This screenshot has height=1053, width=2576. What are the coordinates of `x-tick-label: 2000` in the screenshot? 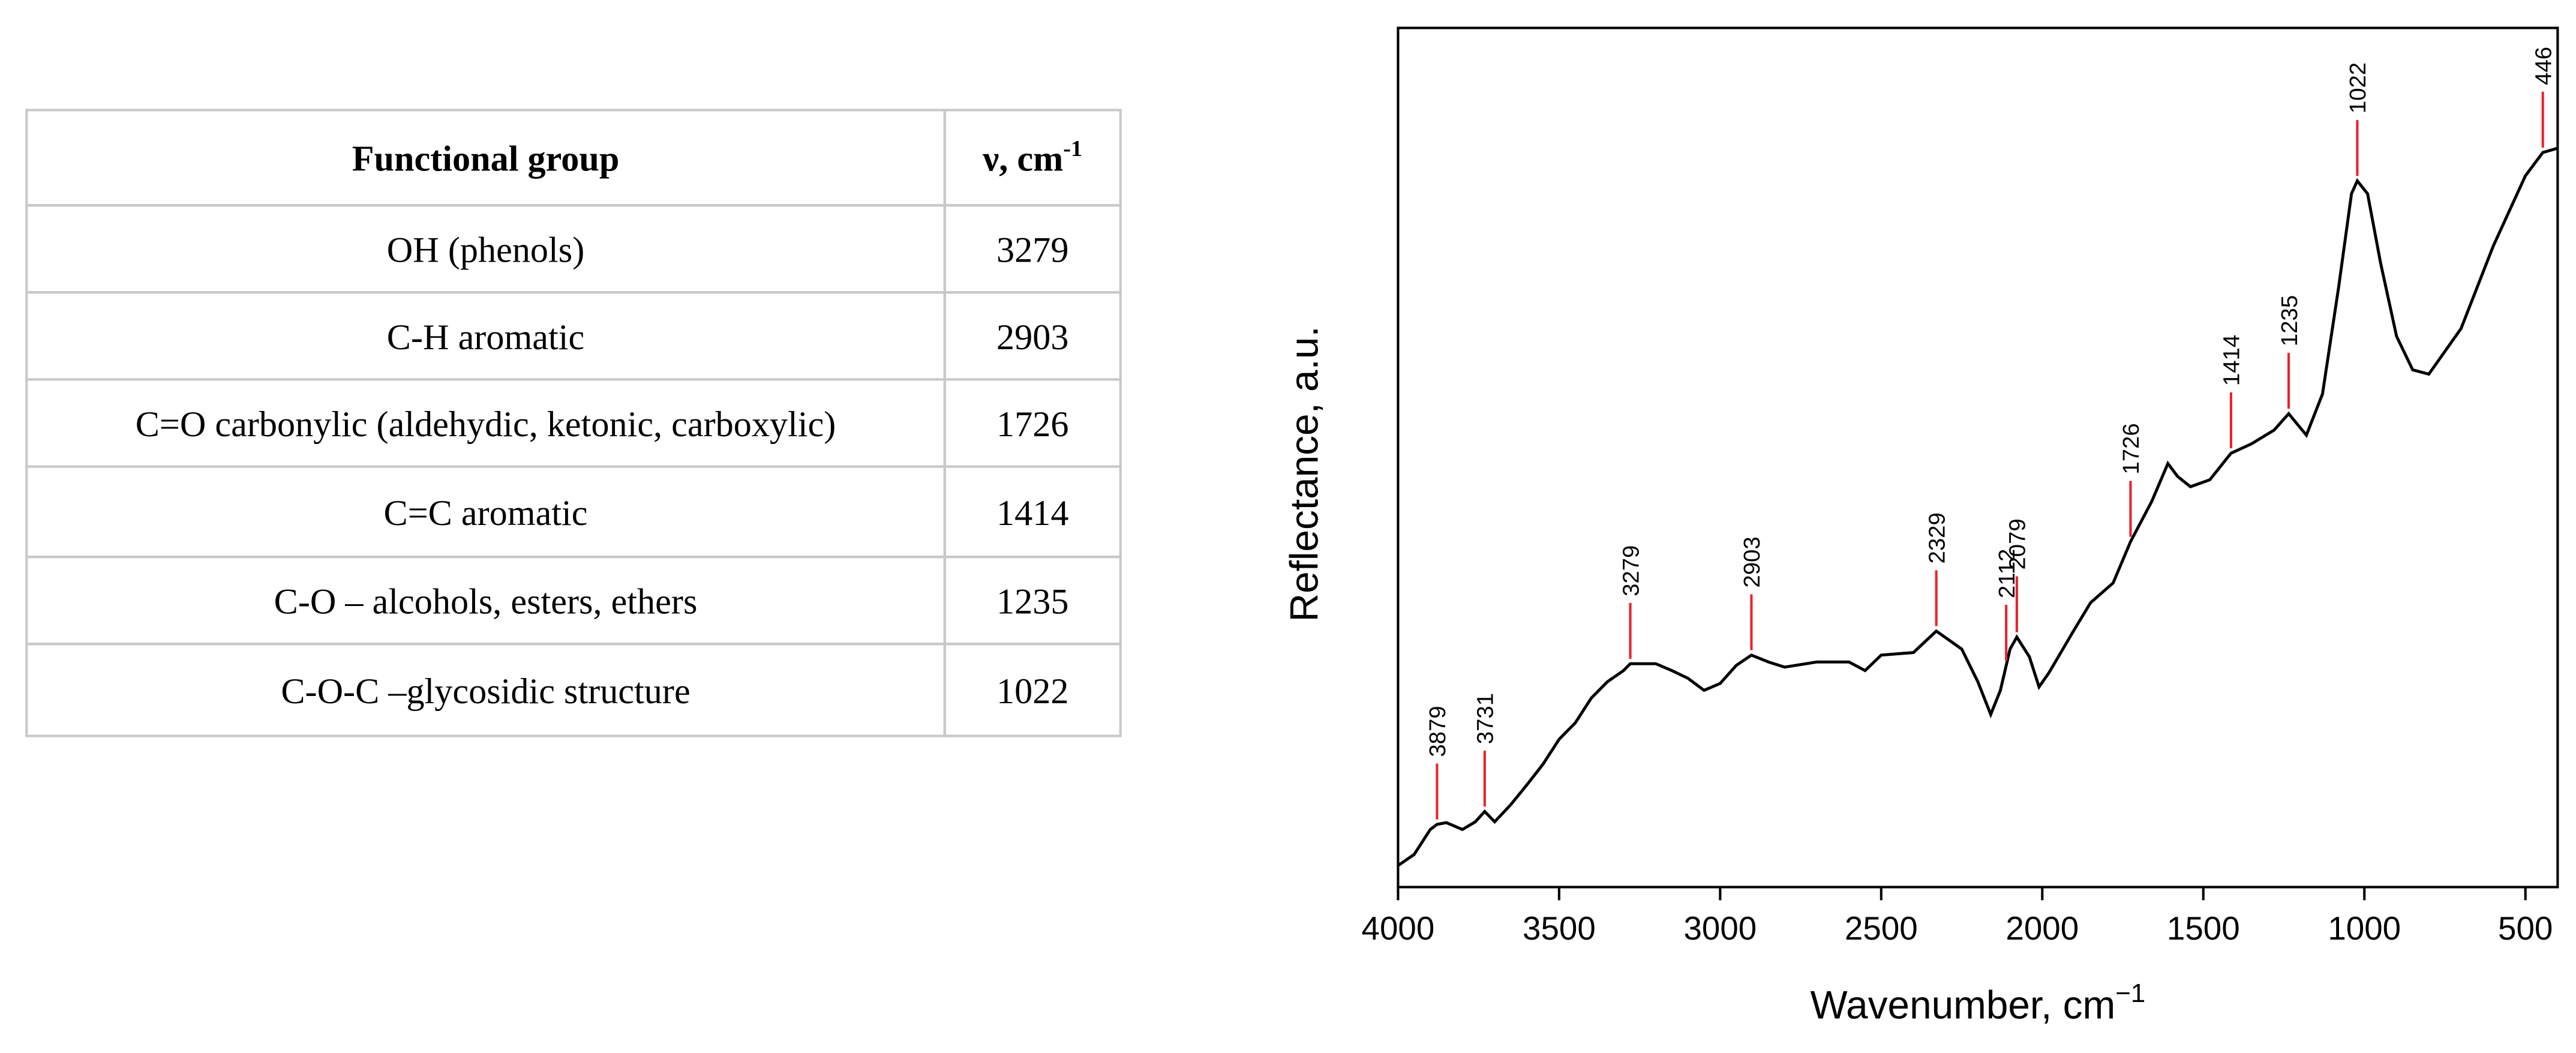 It's located at (2042, 928).